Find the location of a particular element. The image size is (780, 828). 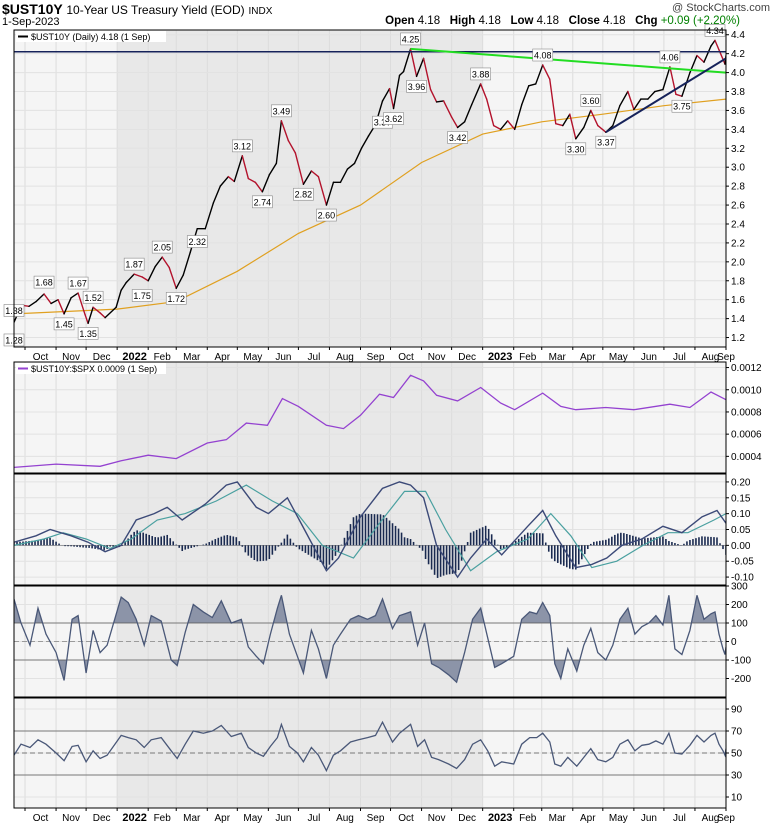

price-legend-text: $UST10Y (Daily) 4.18 (1 Sep) is located at coordinates (90, 37).